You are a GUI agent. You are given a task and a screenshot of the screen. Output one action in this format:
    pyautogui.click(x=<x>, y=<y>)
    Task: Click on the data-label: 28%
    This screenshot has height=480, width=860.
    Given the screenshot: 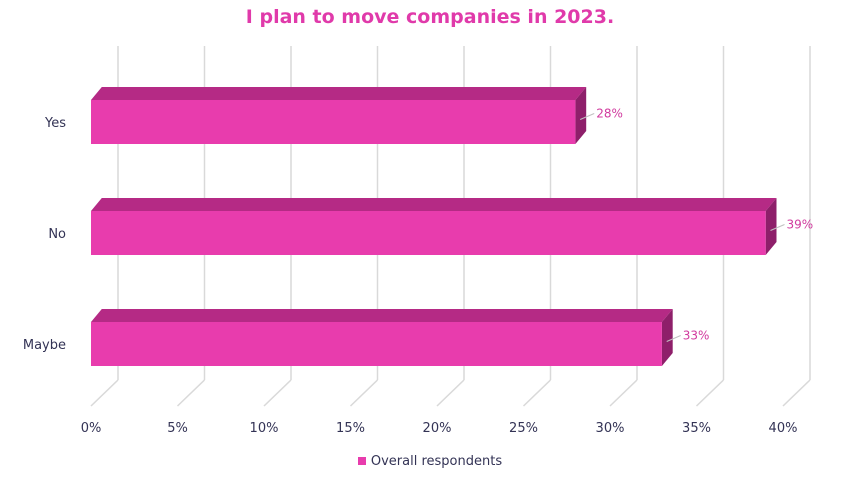 What is the action you would take?
    pyautogui.click(x=609, y=114)
    